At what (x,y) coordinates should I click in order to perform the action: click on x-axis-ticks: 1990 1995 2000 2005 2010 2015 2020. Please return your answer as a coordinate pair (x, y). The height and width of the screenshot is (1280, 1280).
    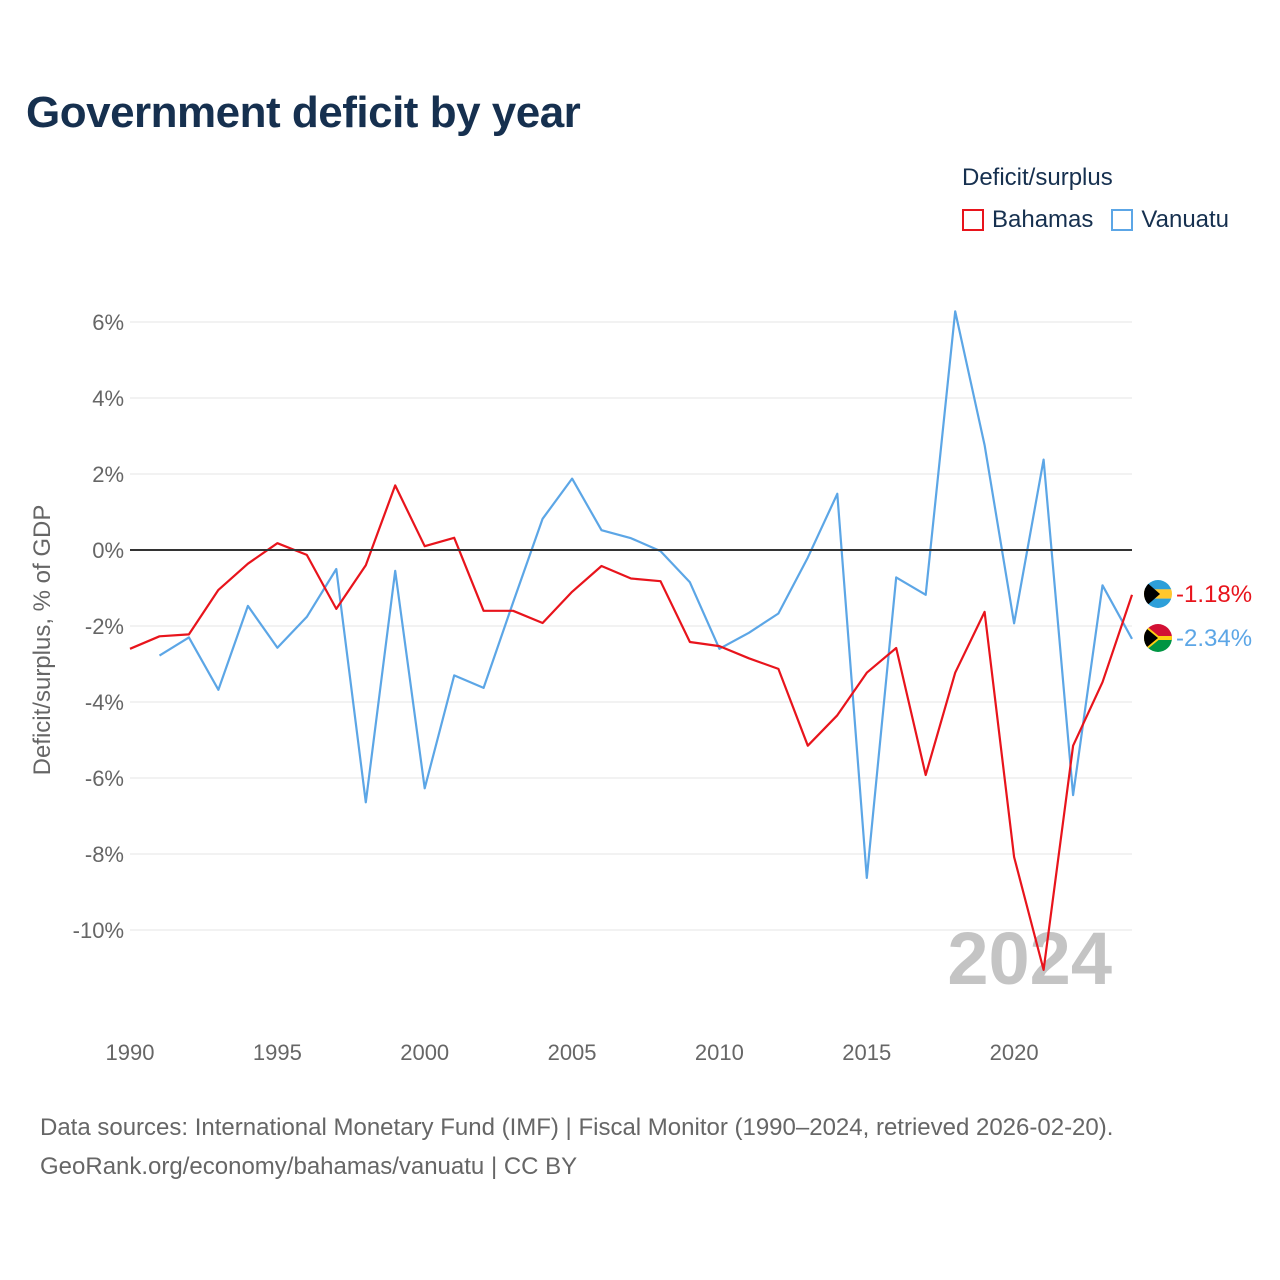
    Looking at the image, I should click on (572, 1052).